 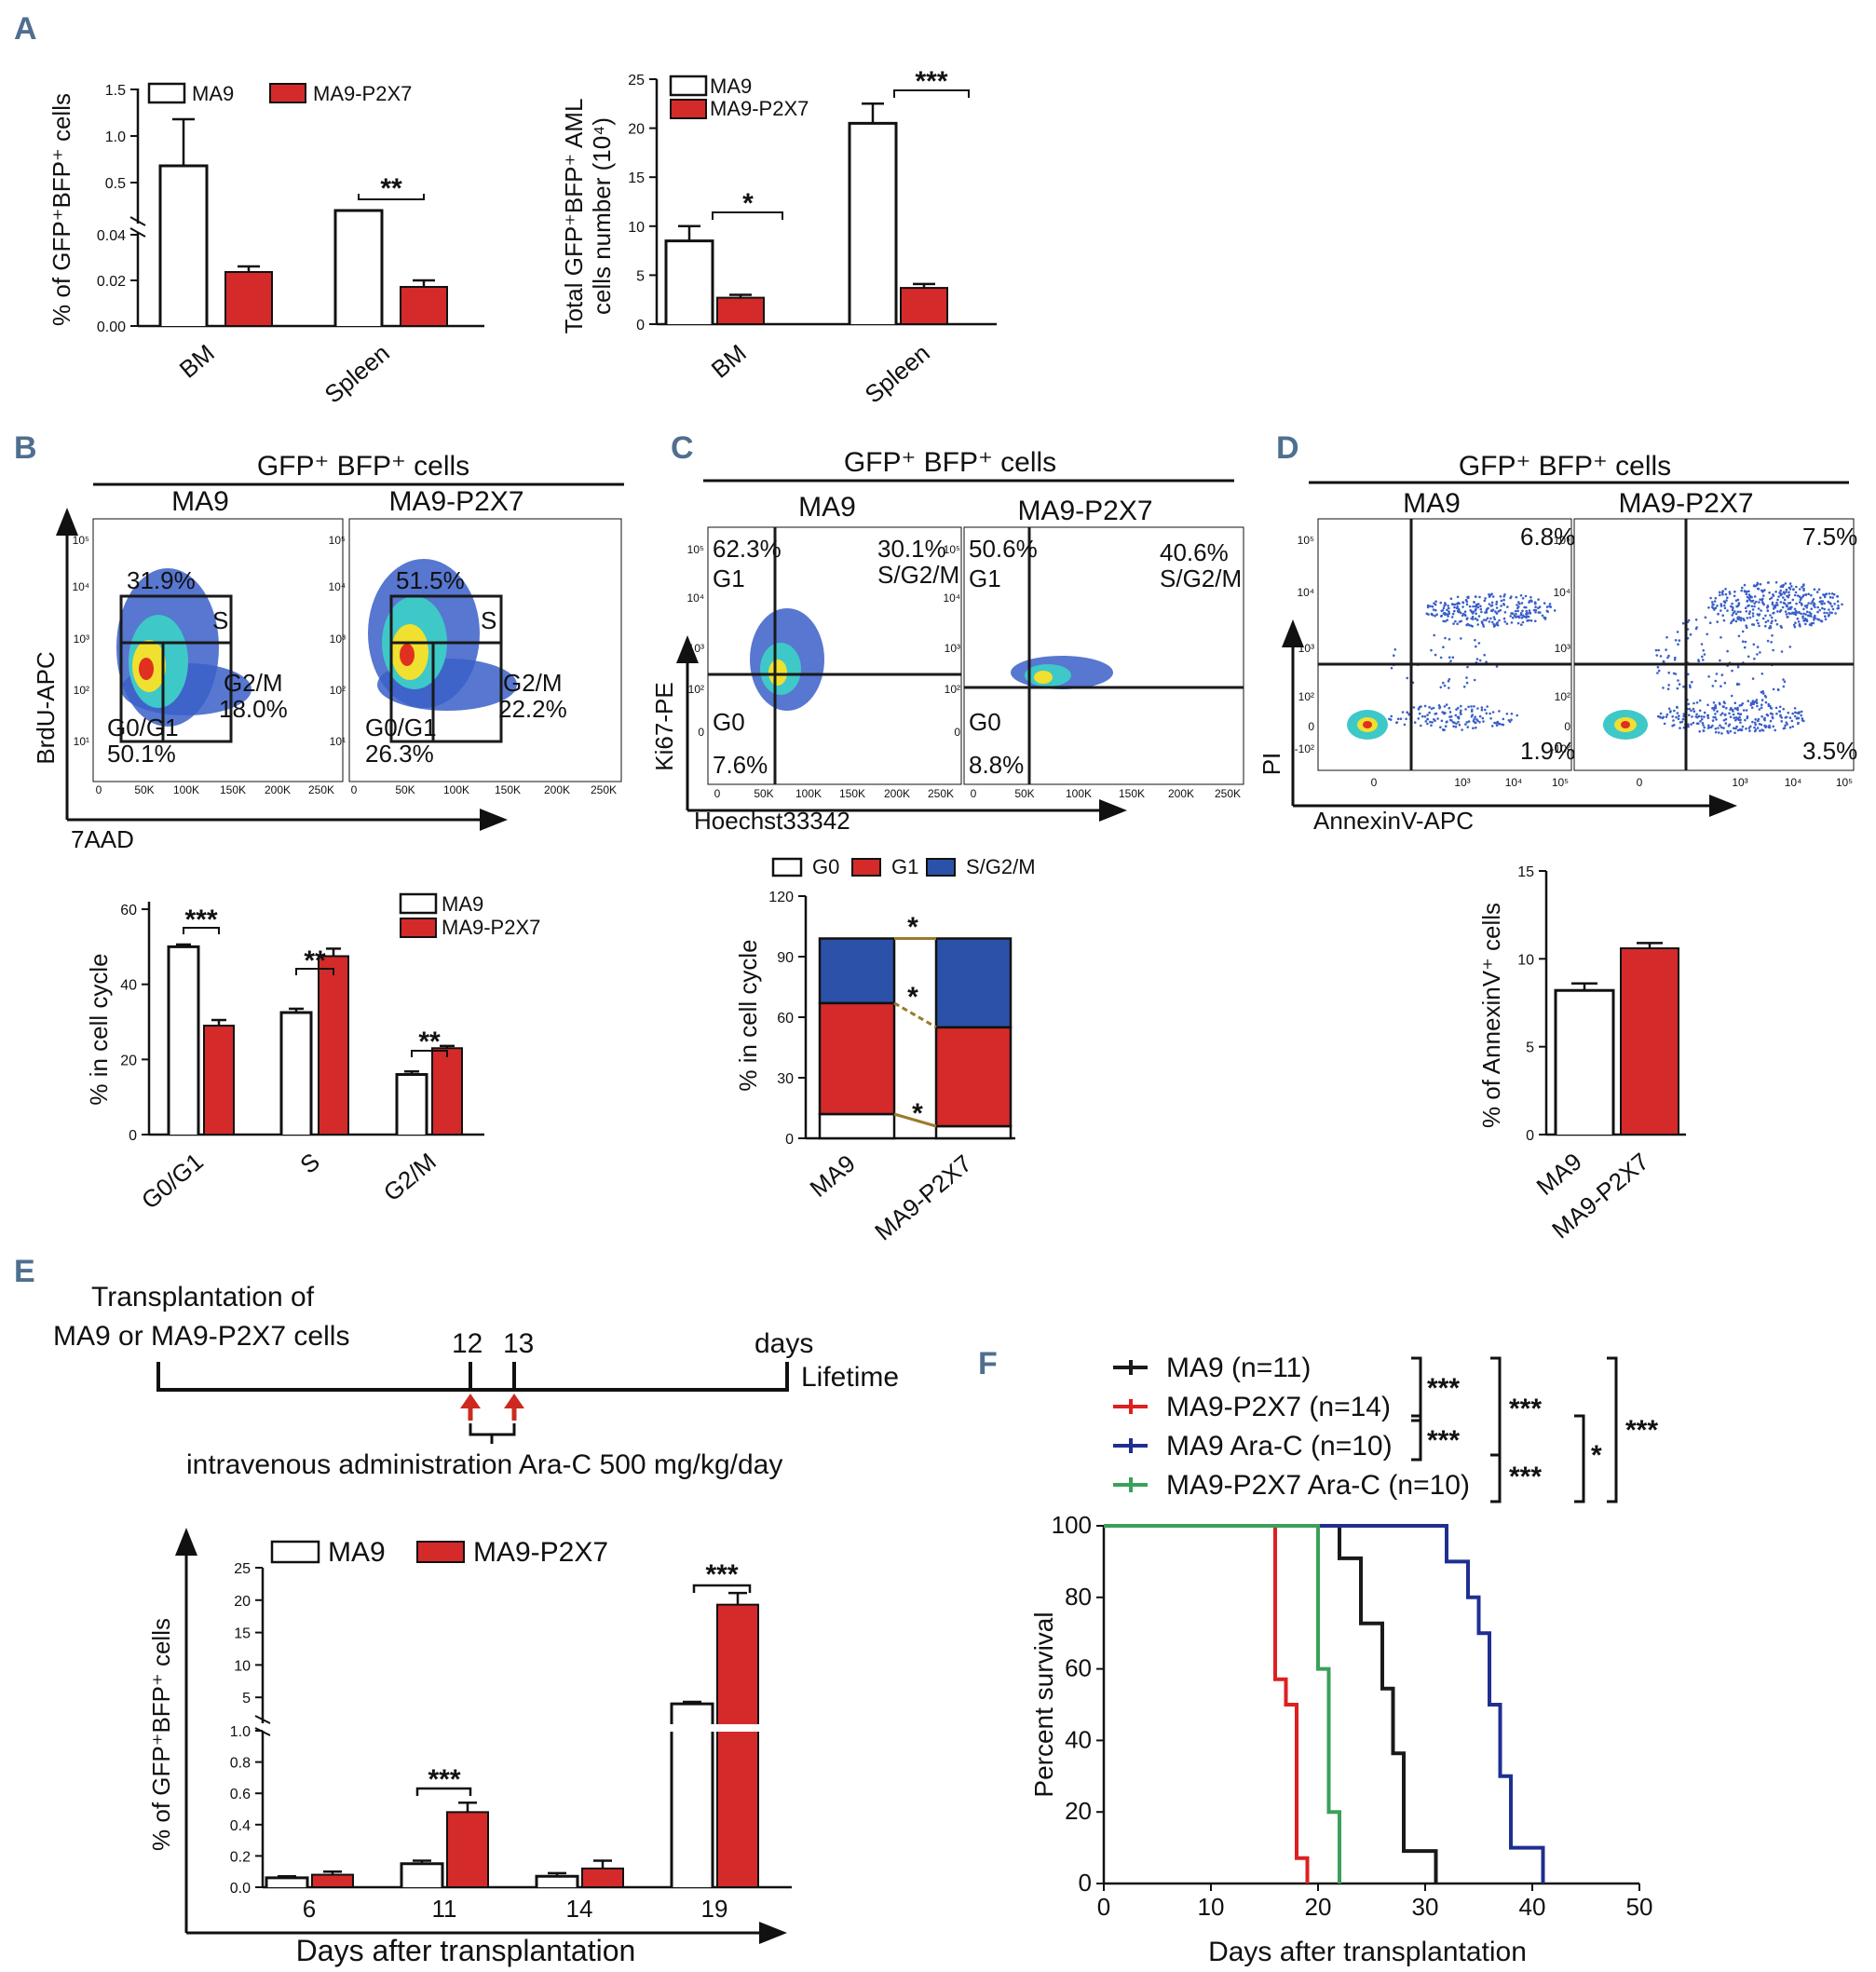 I want to click on legend-label-p2x7: MA9-P2X7, so click(x=491, y=927).